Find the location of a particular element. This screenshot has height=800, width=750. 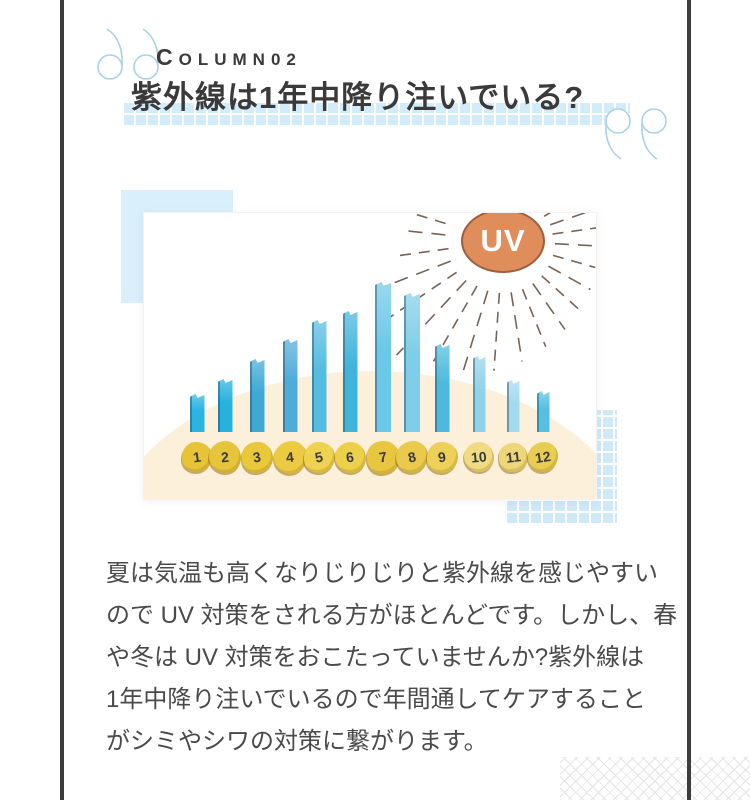

month-badge-9: 9 is located at coordinates (442, 457).